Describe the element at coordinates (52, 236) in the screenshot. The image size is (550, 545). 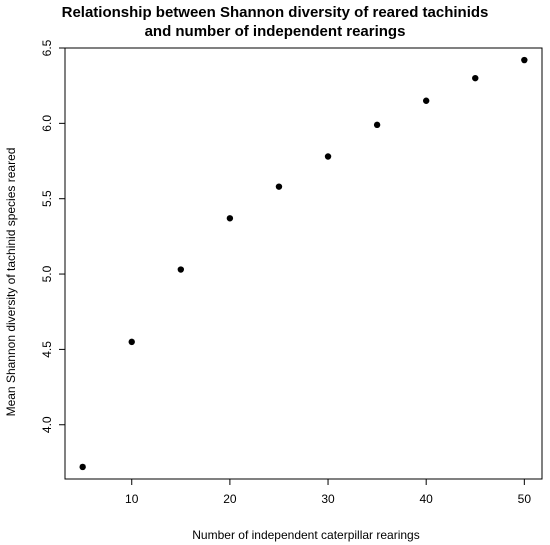
I see `y-axis: 4.0 4.5 5.0 5.5 6.0 6.5` at that location.